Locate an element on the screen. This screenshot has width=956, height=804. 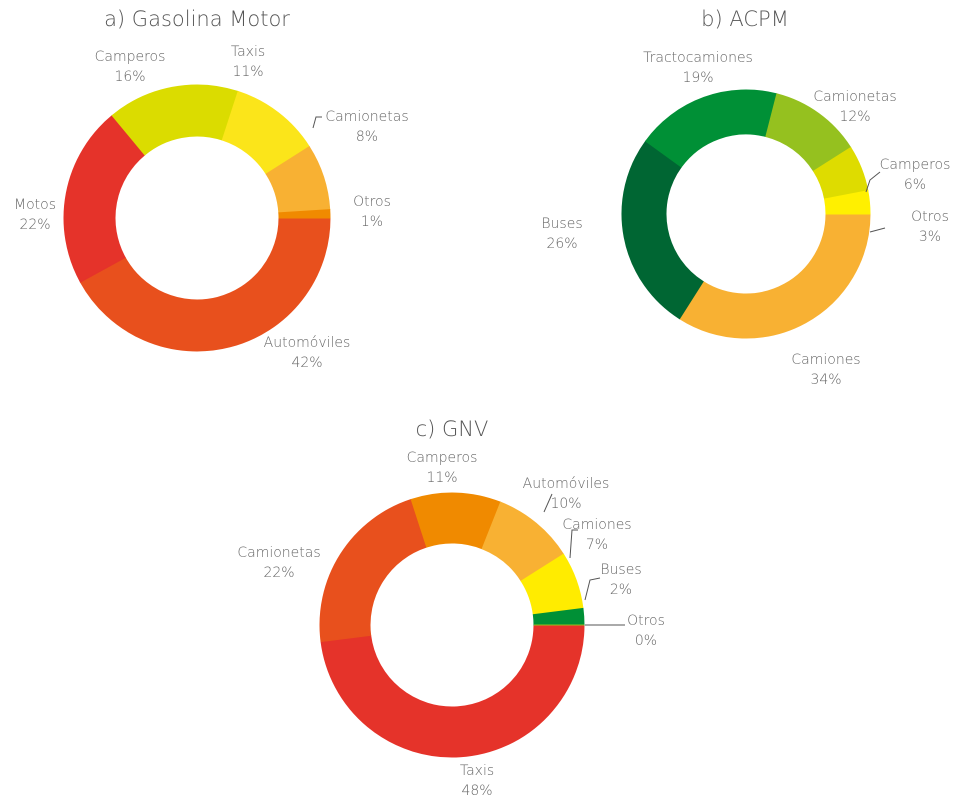
segment-value: 3% is located at coordinates (930, 237).